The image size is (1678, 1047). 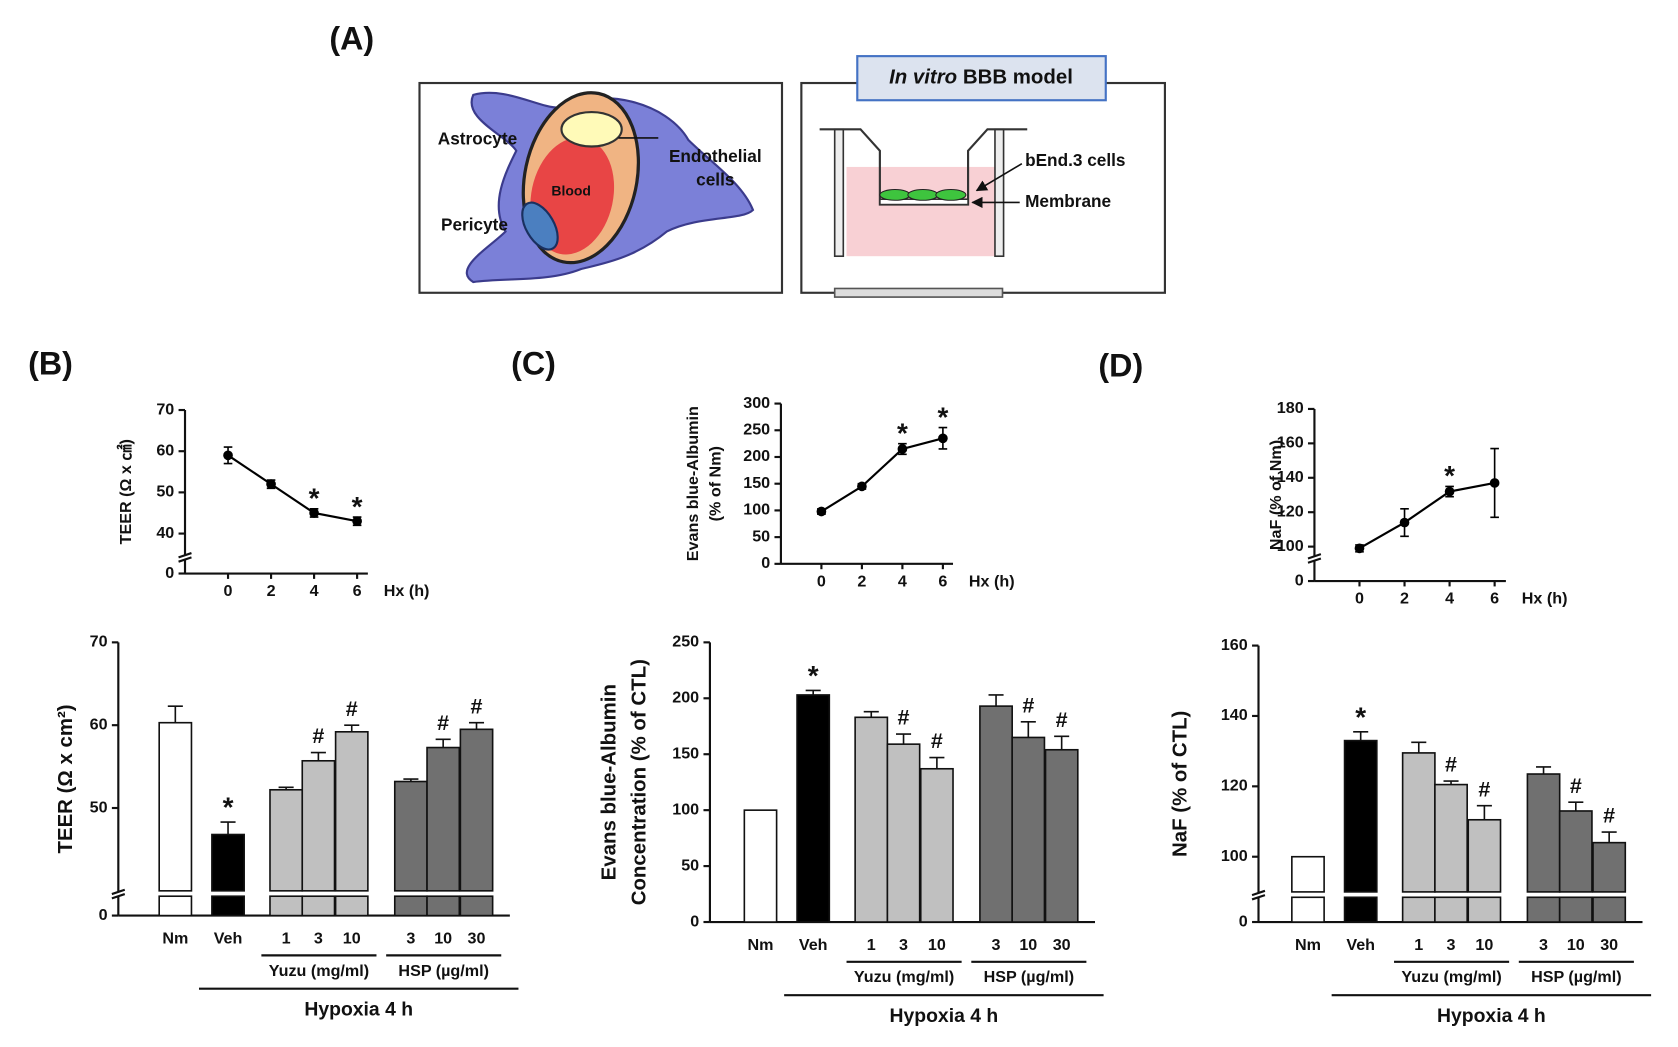 What do you see at coordinates (407, 591) in the screenshot?
I see `x-axis-label: Hx (h)` at bounding box center [407, 591].